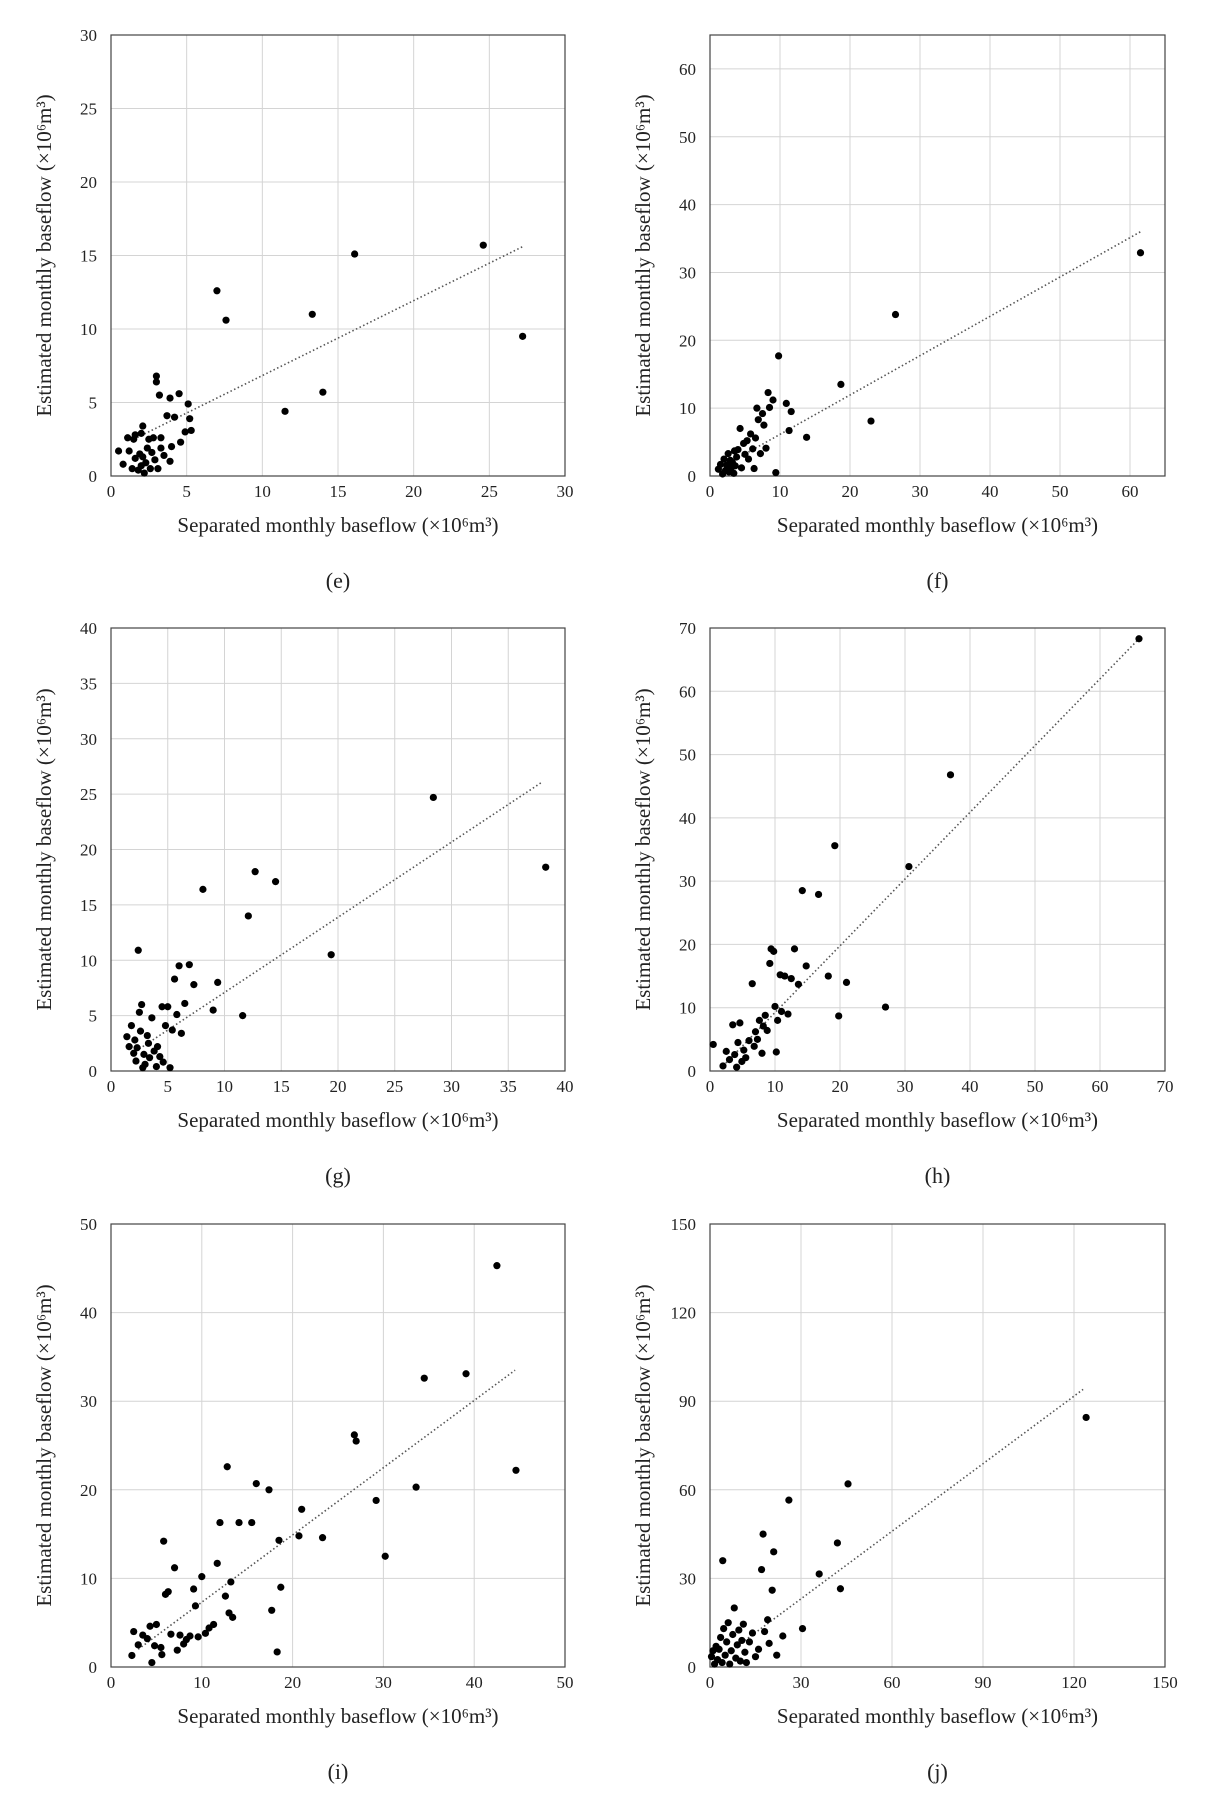  What do you see at coordinates (93, 403) in the screenshot?
I see `y-tick-label: 5` at bounding box center [93, 403].